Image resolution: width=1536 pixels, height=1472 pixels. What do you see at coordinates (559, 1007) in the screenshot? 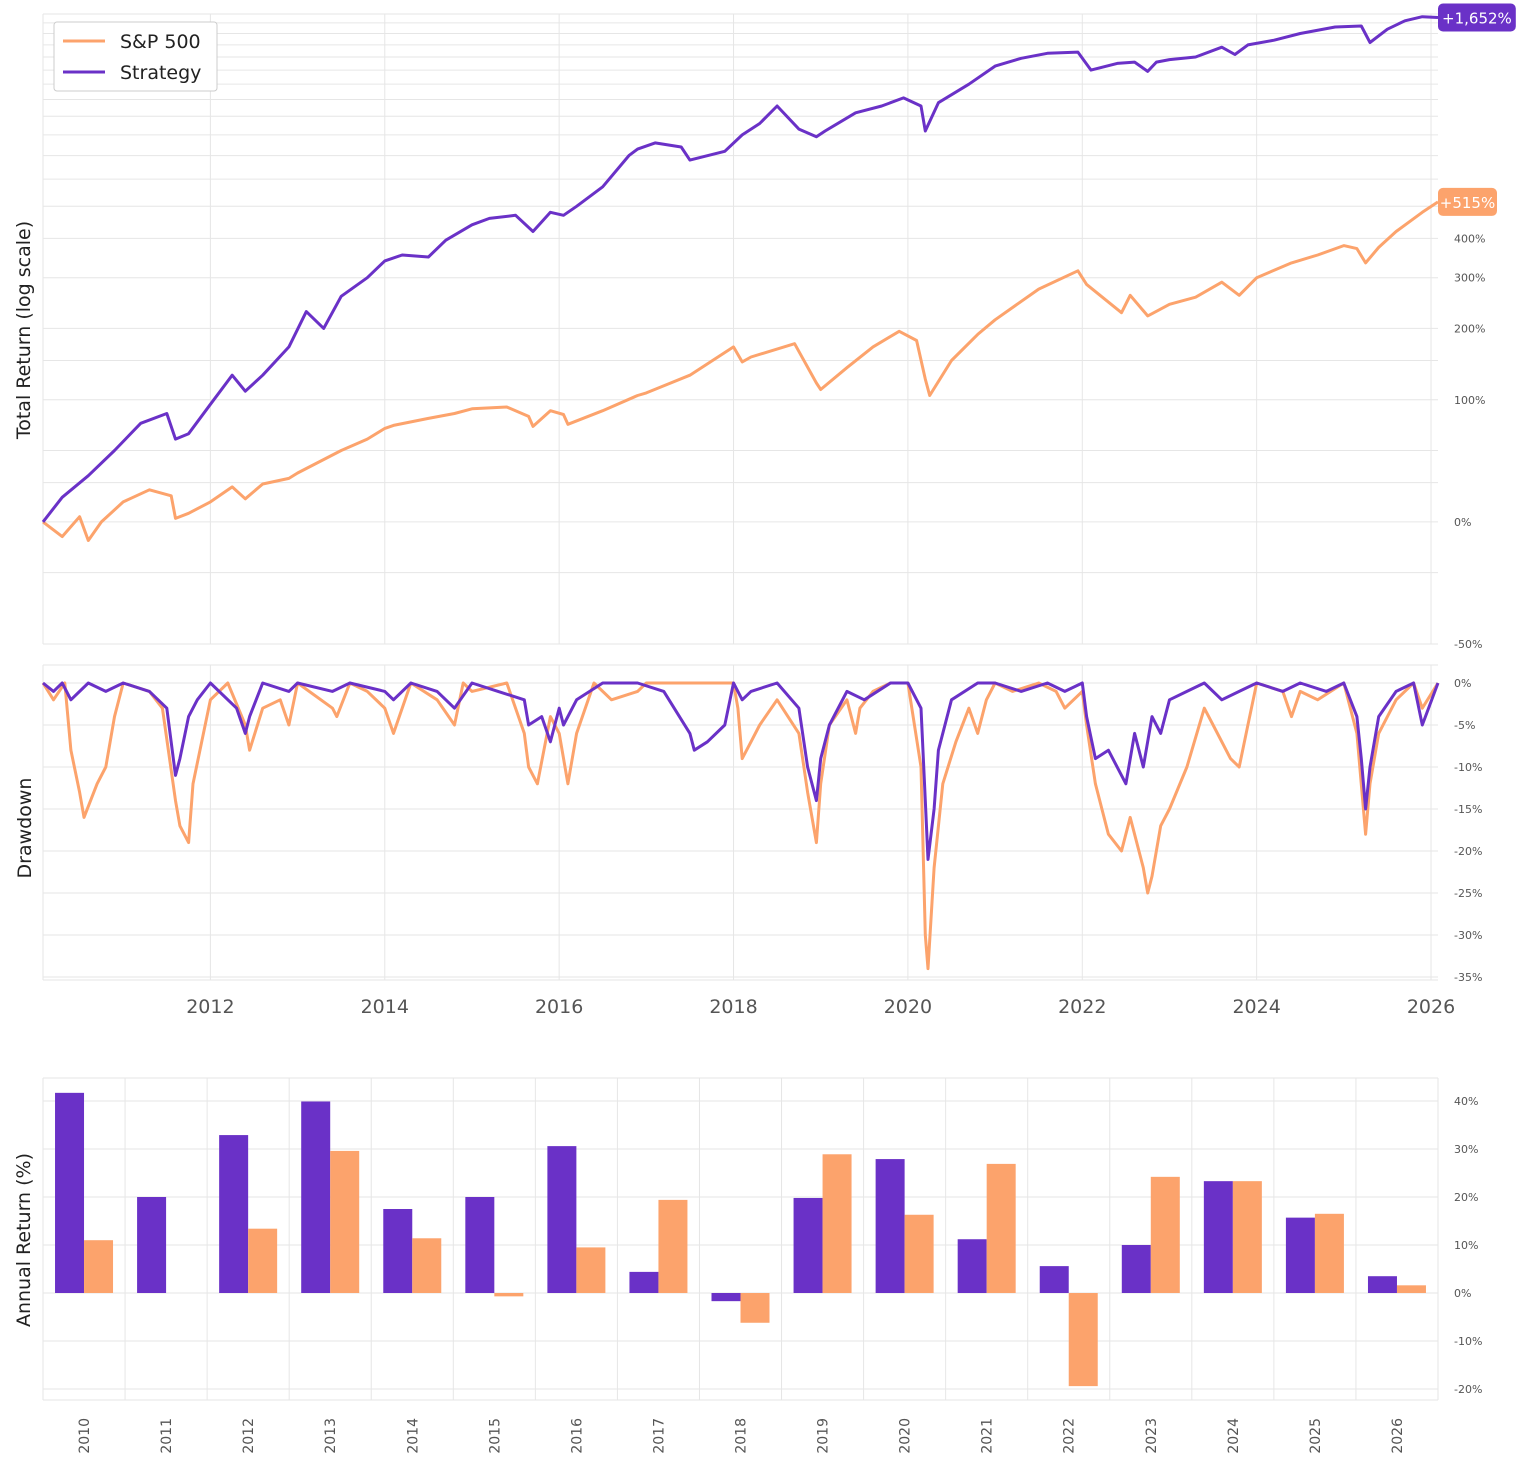
I see `x-tick-label: 2016` at bounding box center [559, 1007].